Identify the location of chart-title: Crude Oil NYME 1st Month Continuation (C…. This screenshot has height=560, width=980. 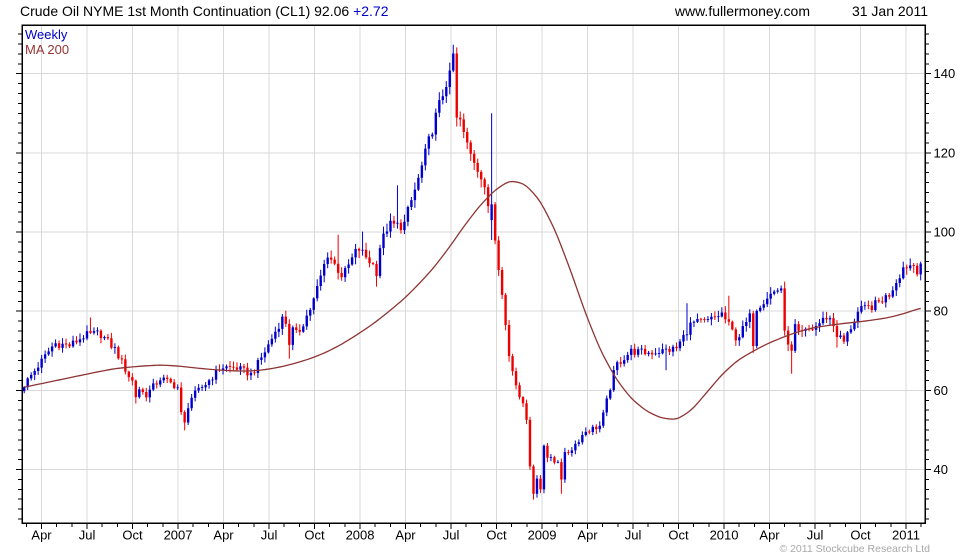
(204, 11).